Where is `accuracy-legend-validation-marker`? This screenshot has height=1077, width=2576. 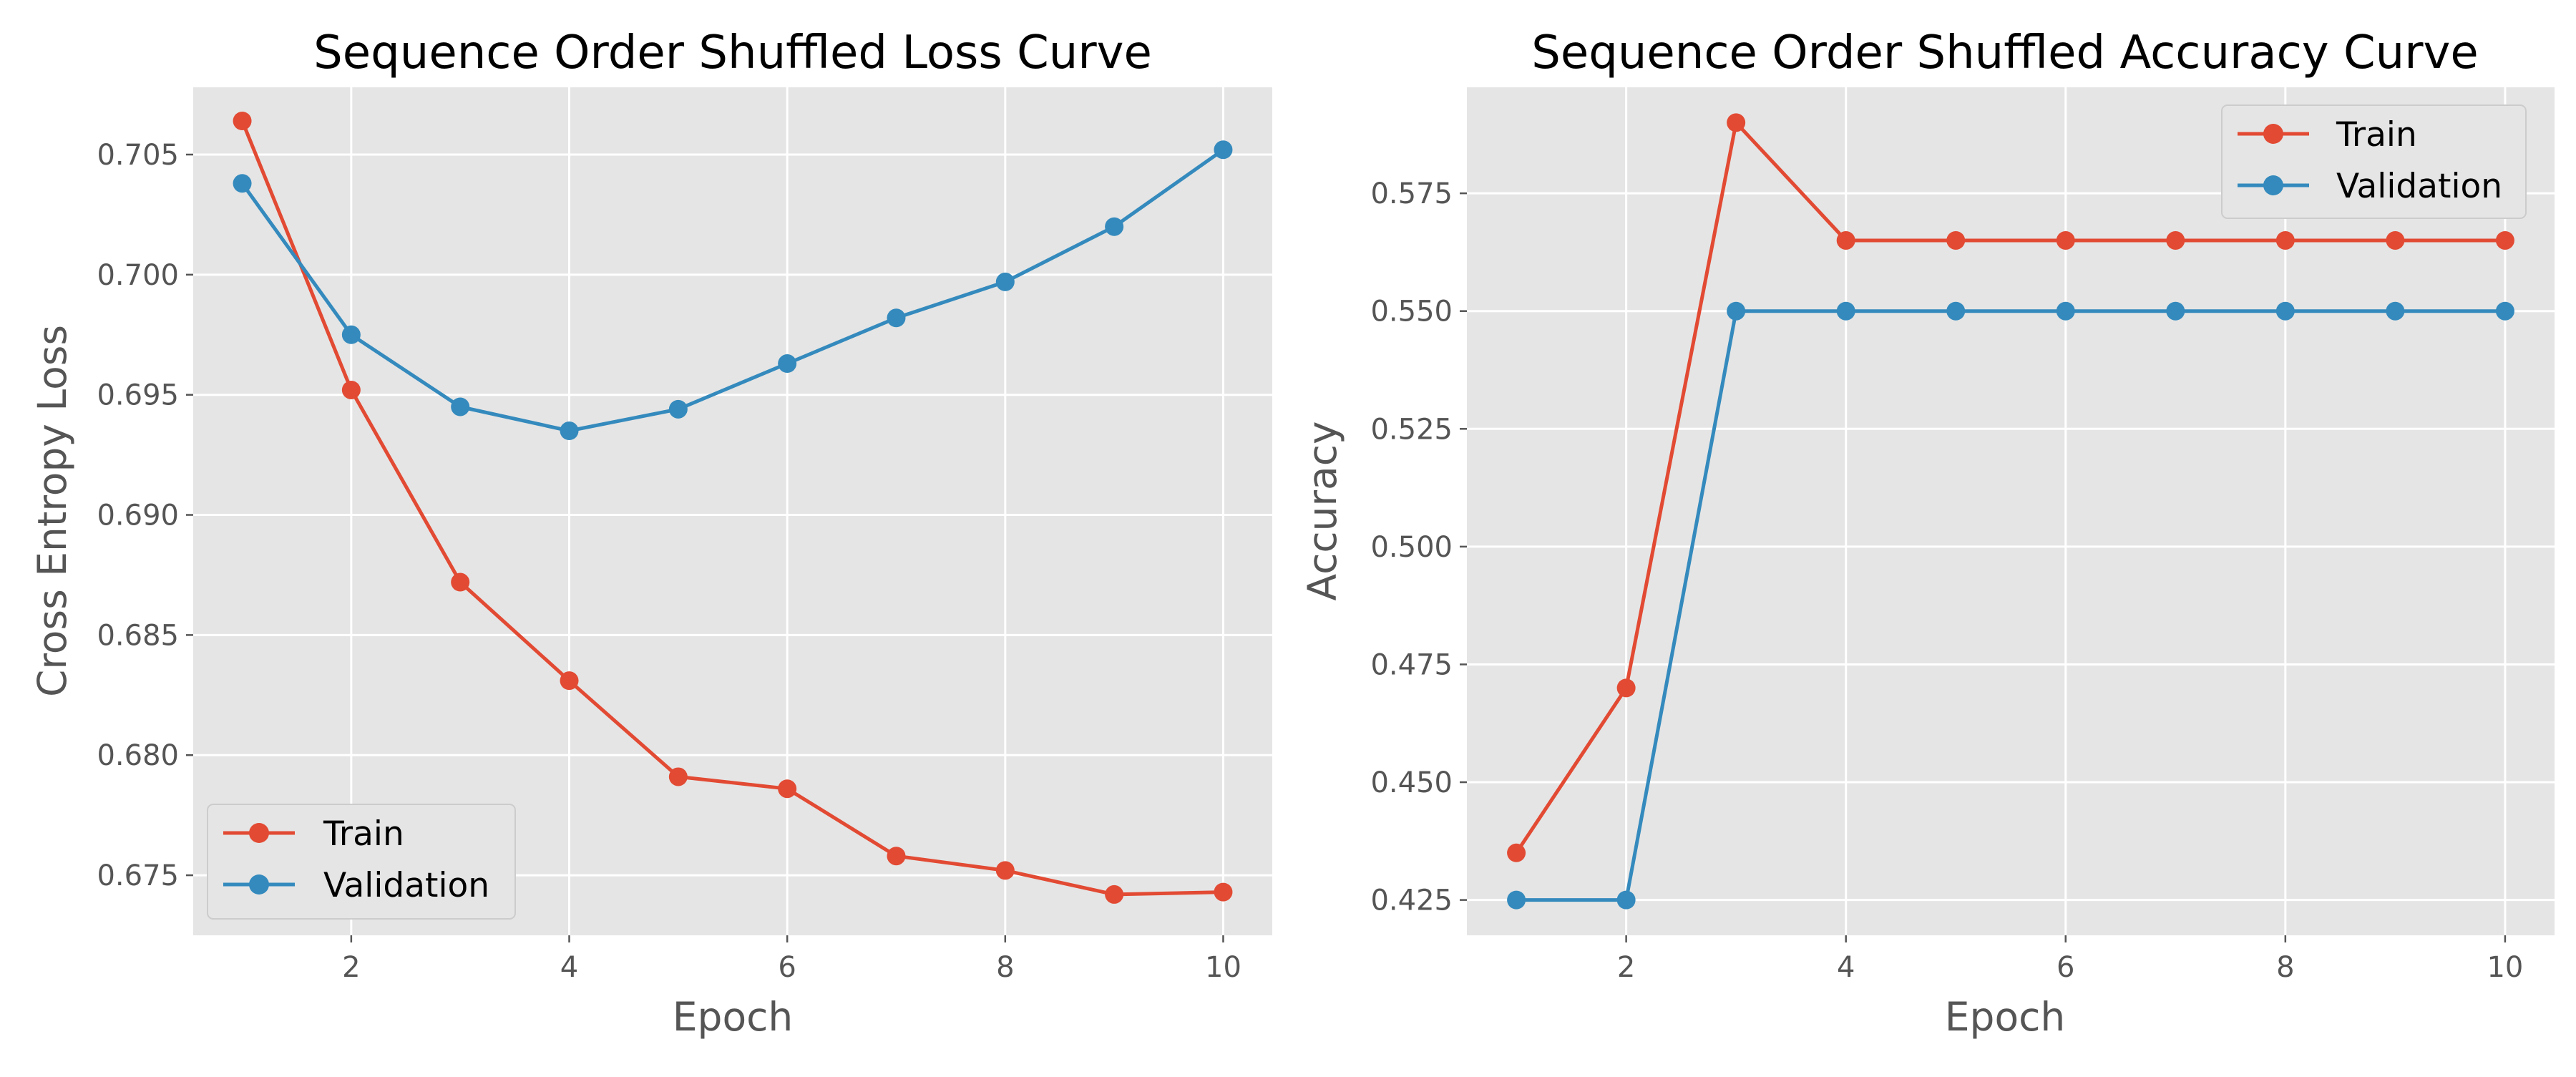
accuracy-legend-validation-marker is located at coordinates (2273, 185).